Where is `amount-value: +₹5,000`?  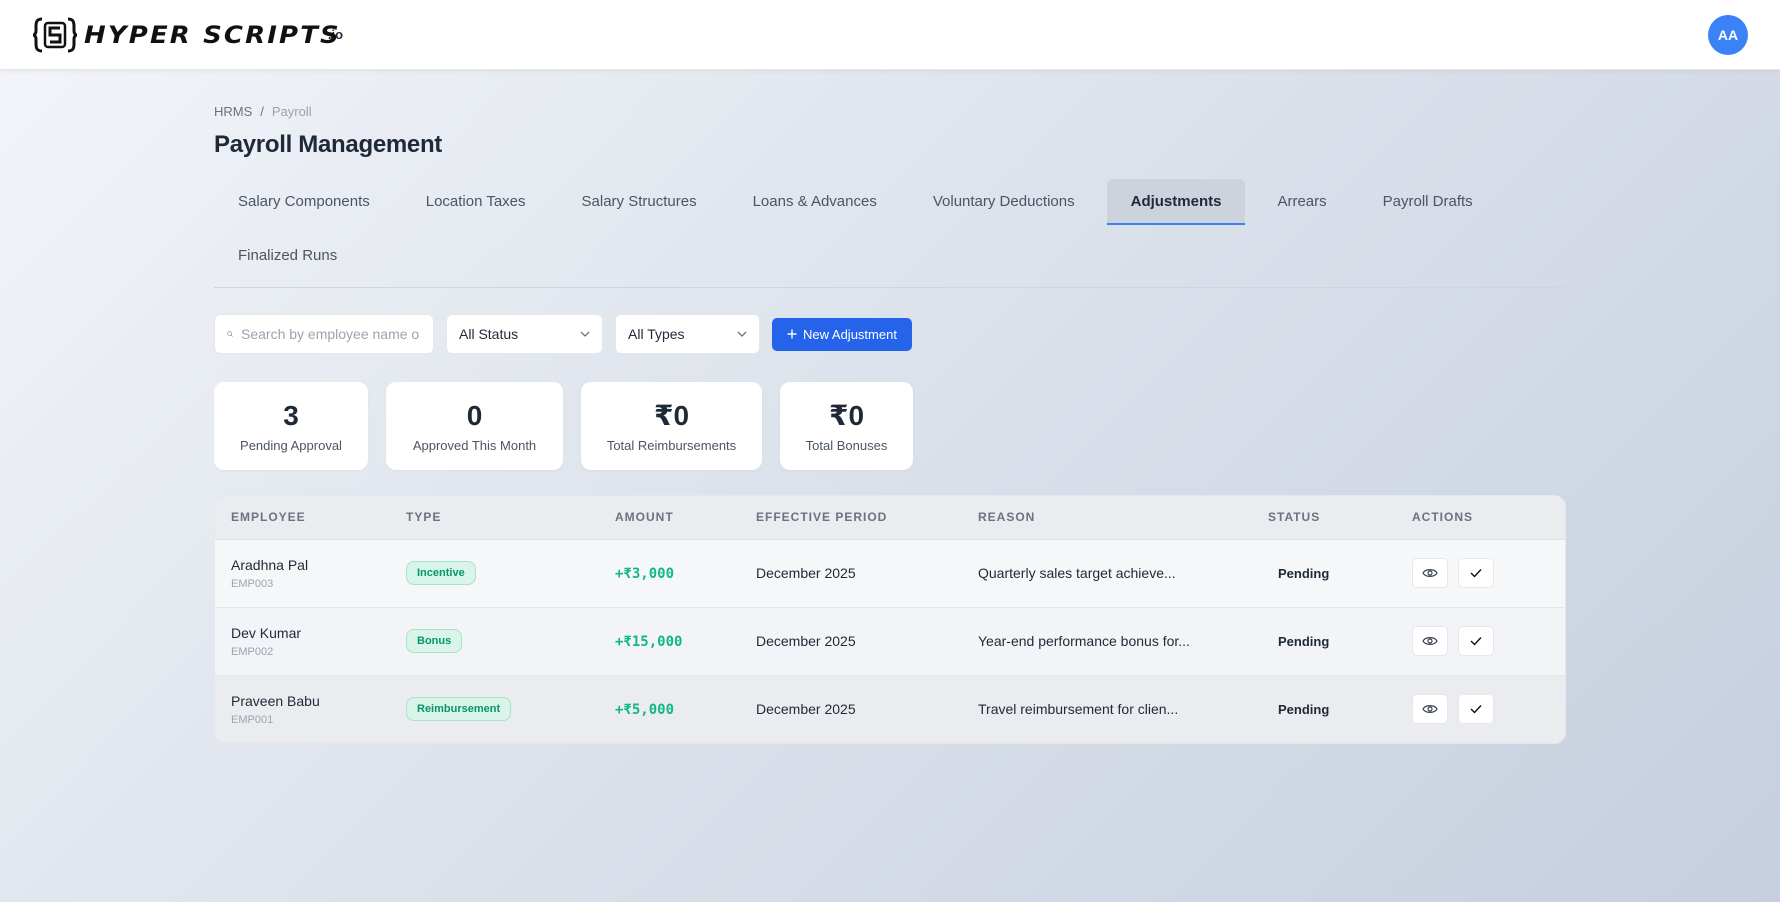
amount-value: +₹5,000 is located at coordinates (645, 709).